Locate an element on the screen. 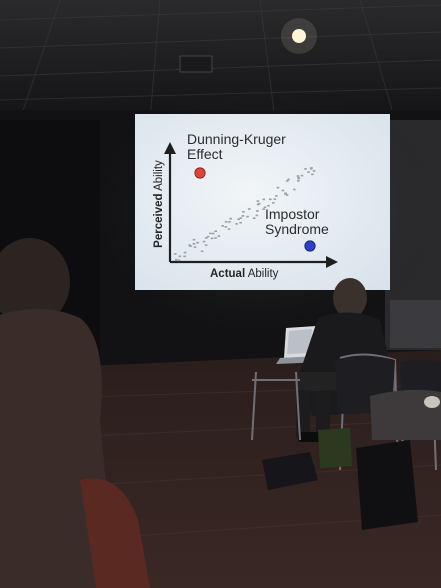 This screenshot has width=441, height=588. attendee-far-right is located at coordinates (405, 414).